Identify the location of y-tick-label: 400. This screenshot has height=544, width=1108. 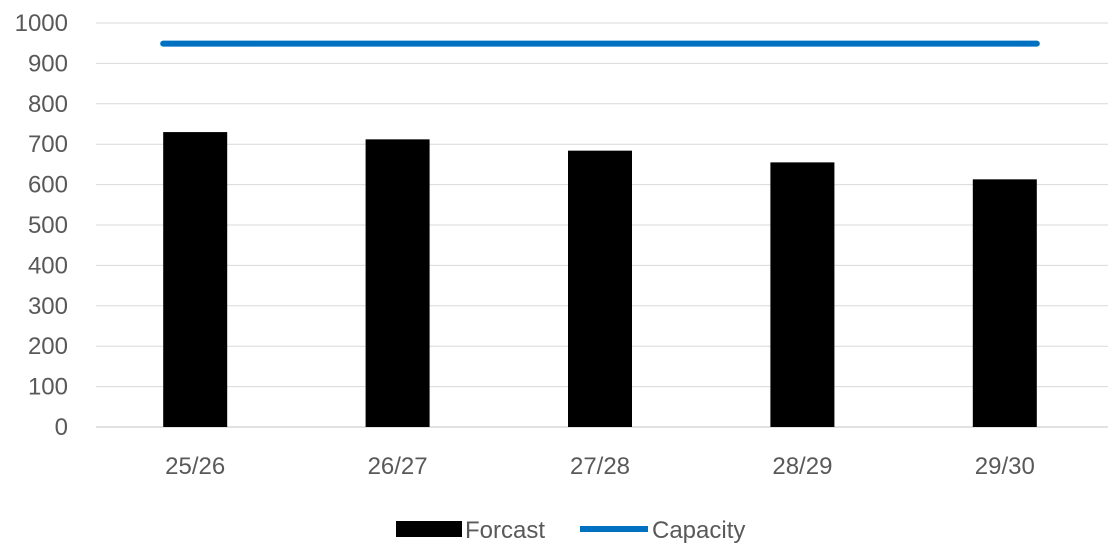
(48, 265).